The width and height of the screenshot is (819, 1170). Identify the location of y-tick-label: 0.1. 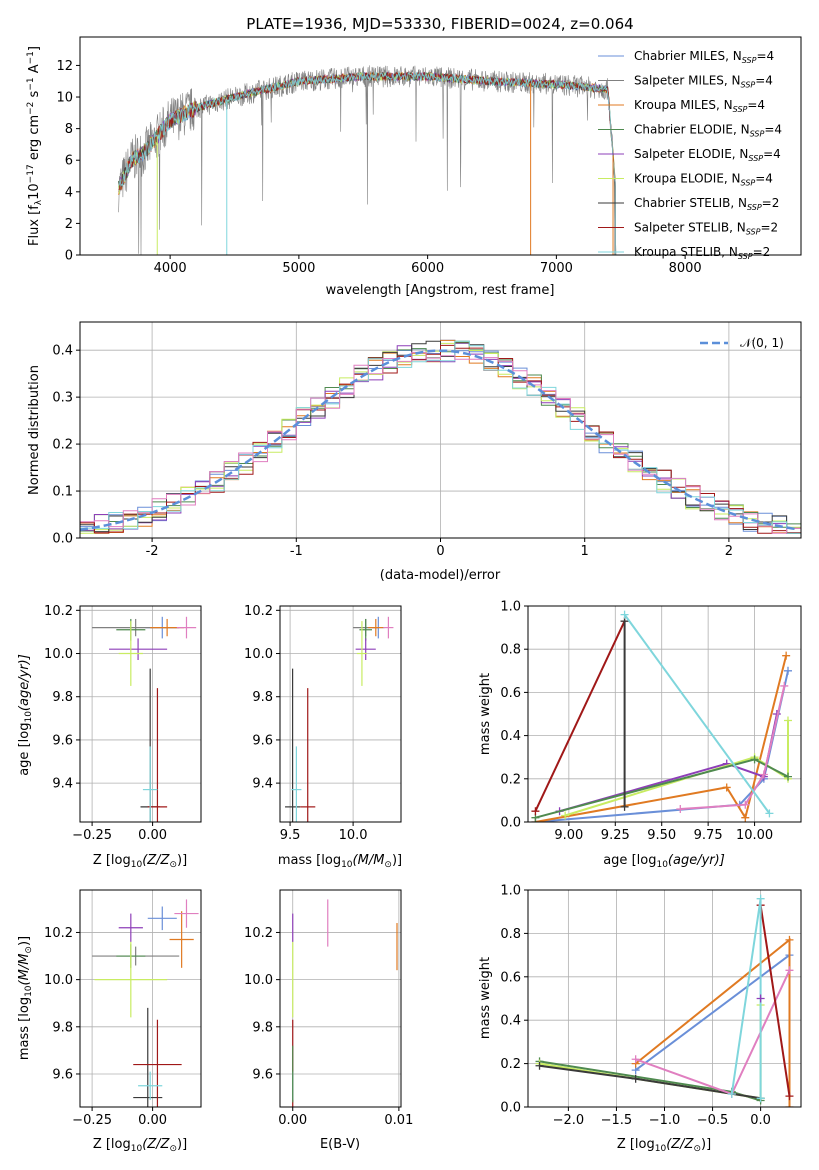
(62, 492).